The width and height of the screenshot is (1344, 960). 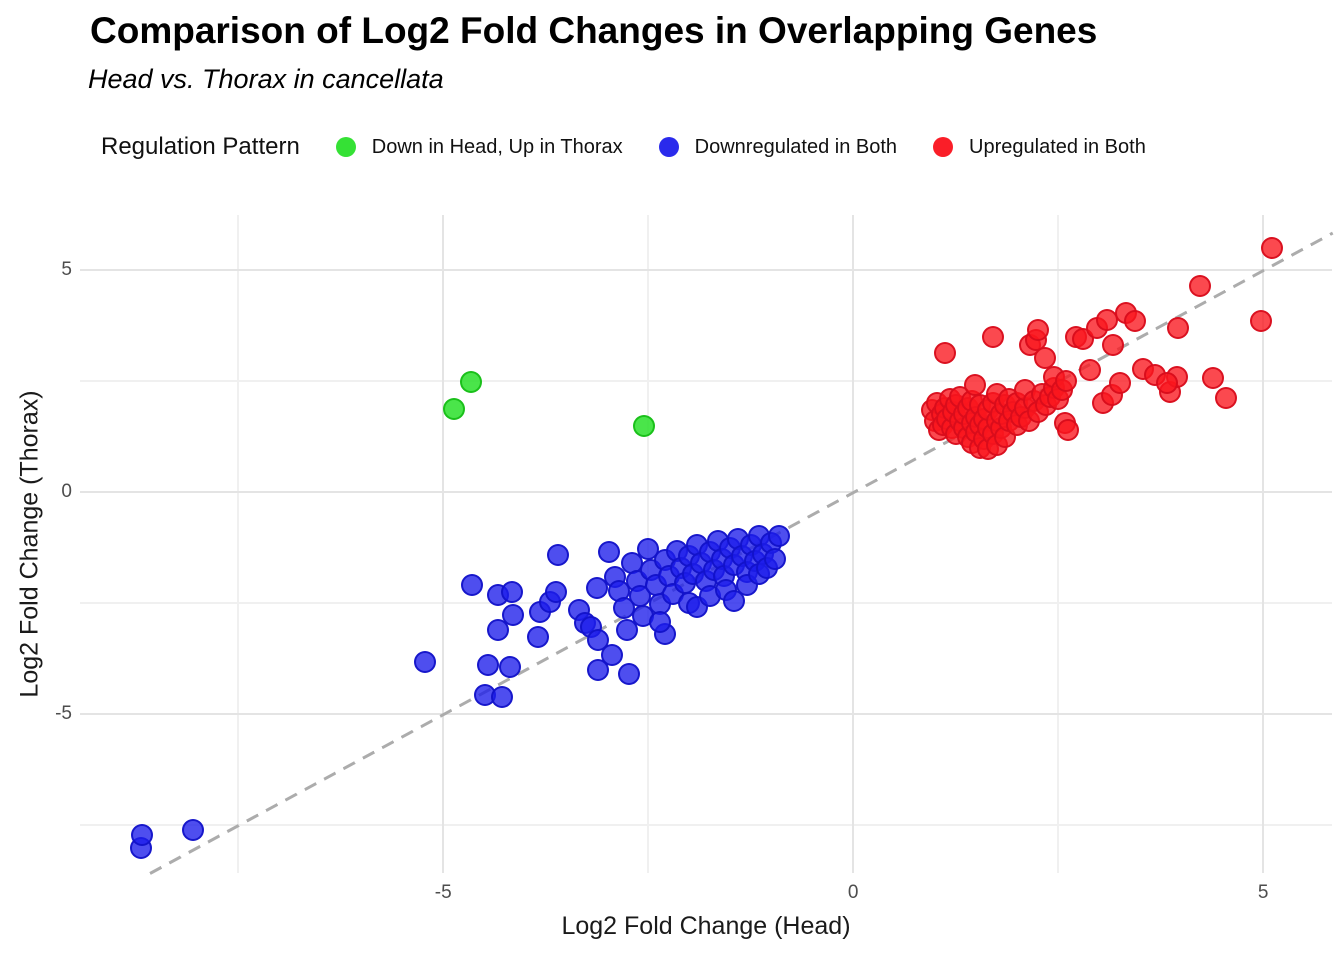 I want to click on legend-item-label: Downregulated in Both, so click(x=796, y=146).